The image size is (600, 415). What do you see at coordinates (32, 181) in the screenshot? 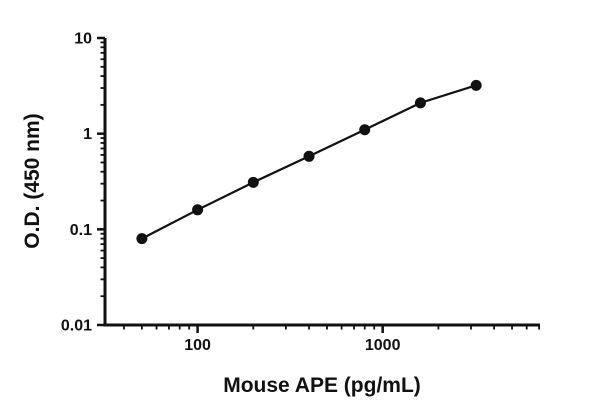
I see `y-axis-title: O.D. (450 nm)` at bounding box center [32, 181].